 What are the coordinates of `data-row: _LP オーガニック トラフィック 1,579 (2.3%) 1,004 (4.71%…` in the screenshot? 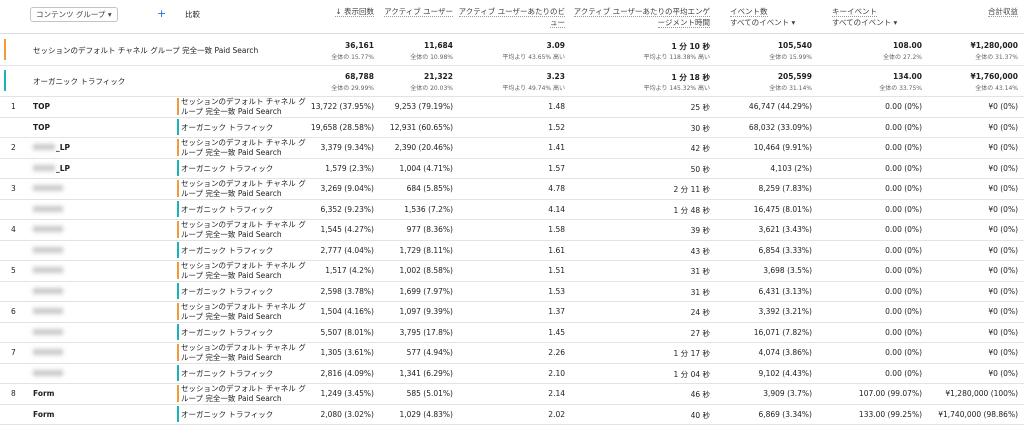 It's located at (512, 168).